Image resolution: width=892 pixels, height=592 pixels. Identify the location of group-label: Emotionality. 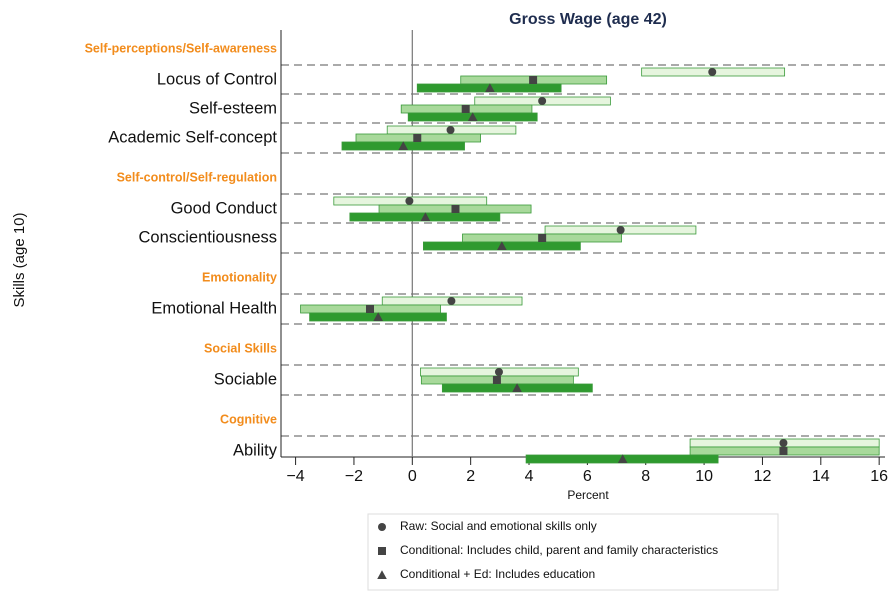
(239, 277).